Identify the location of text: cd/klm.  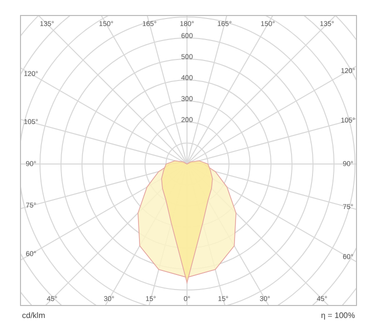
(34, 315).